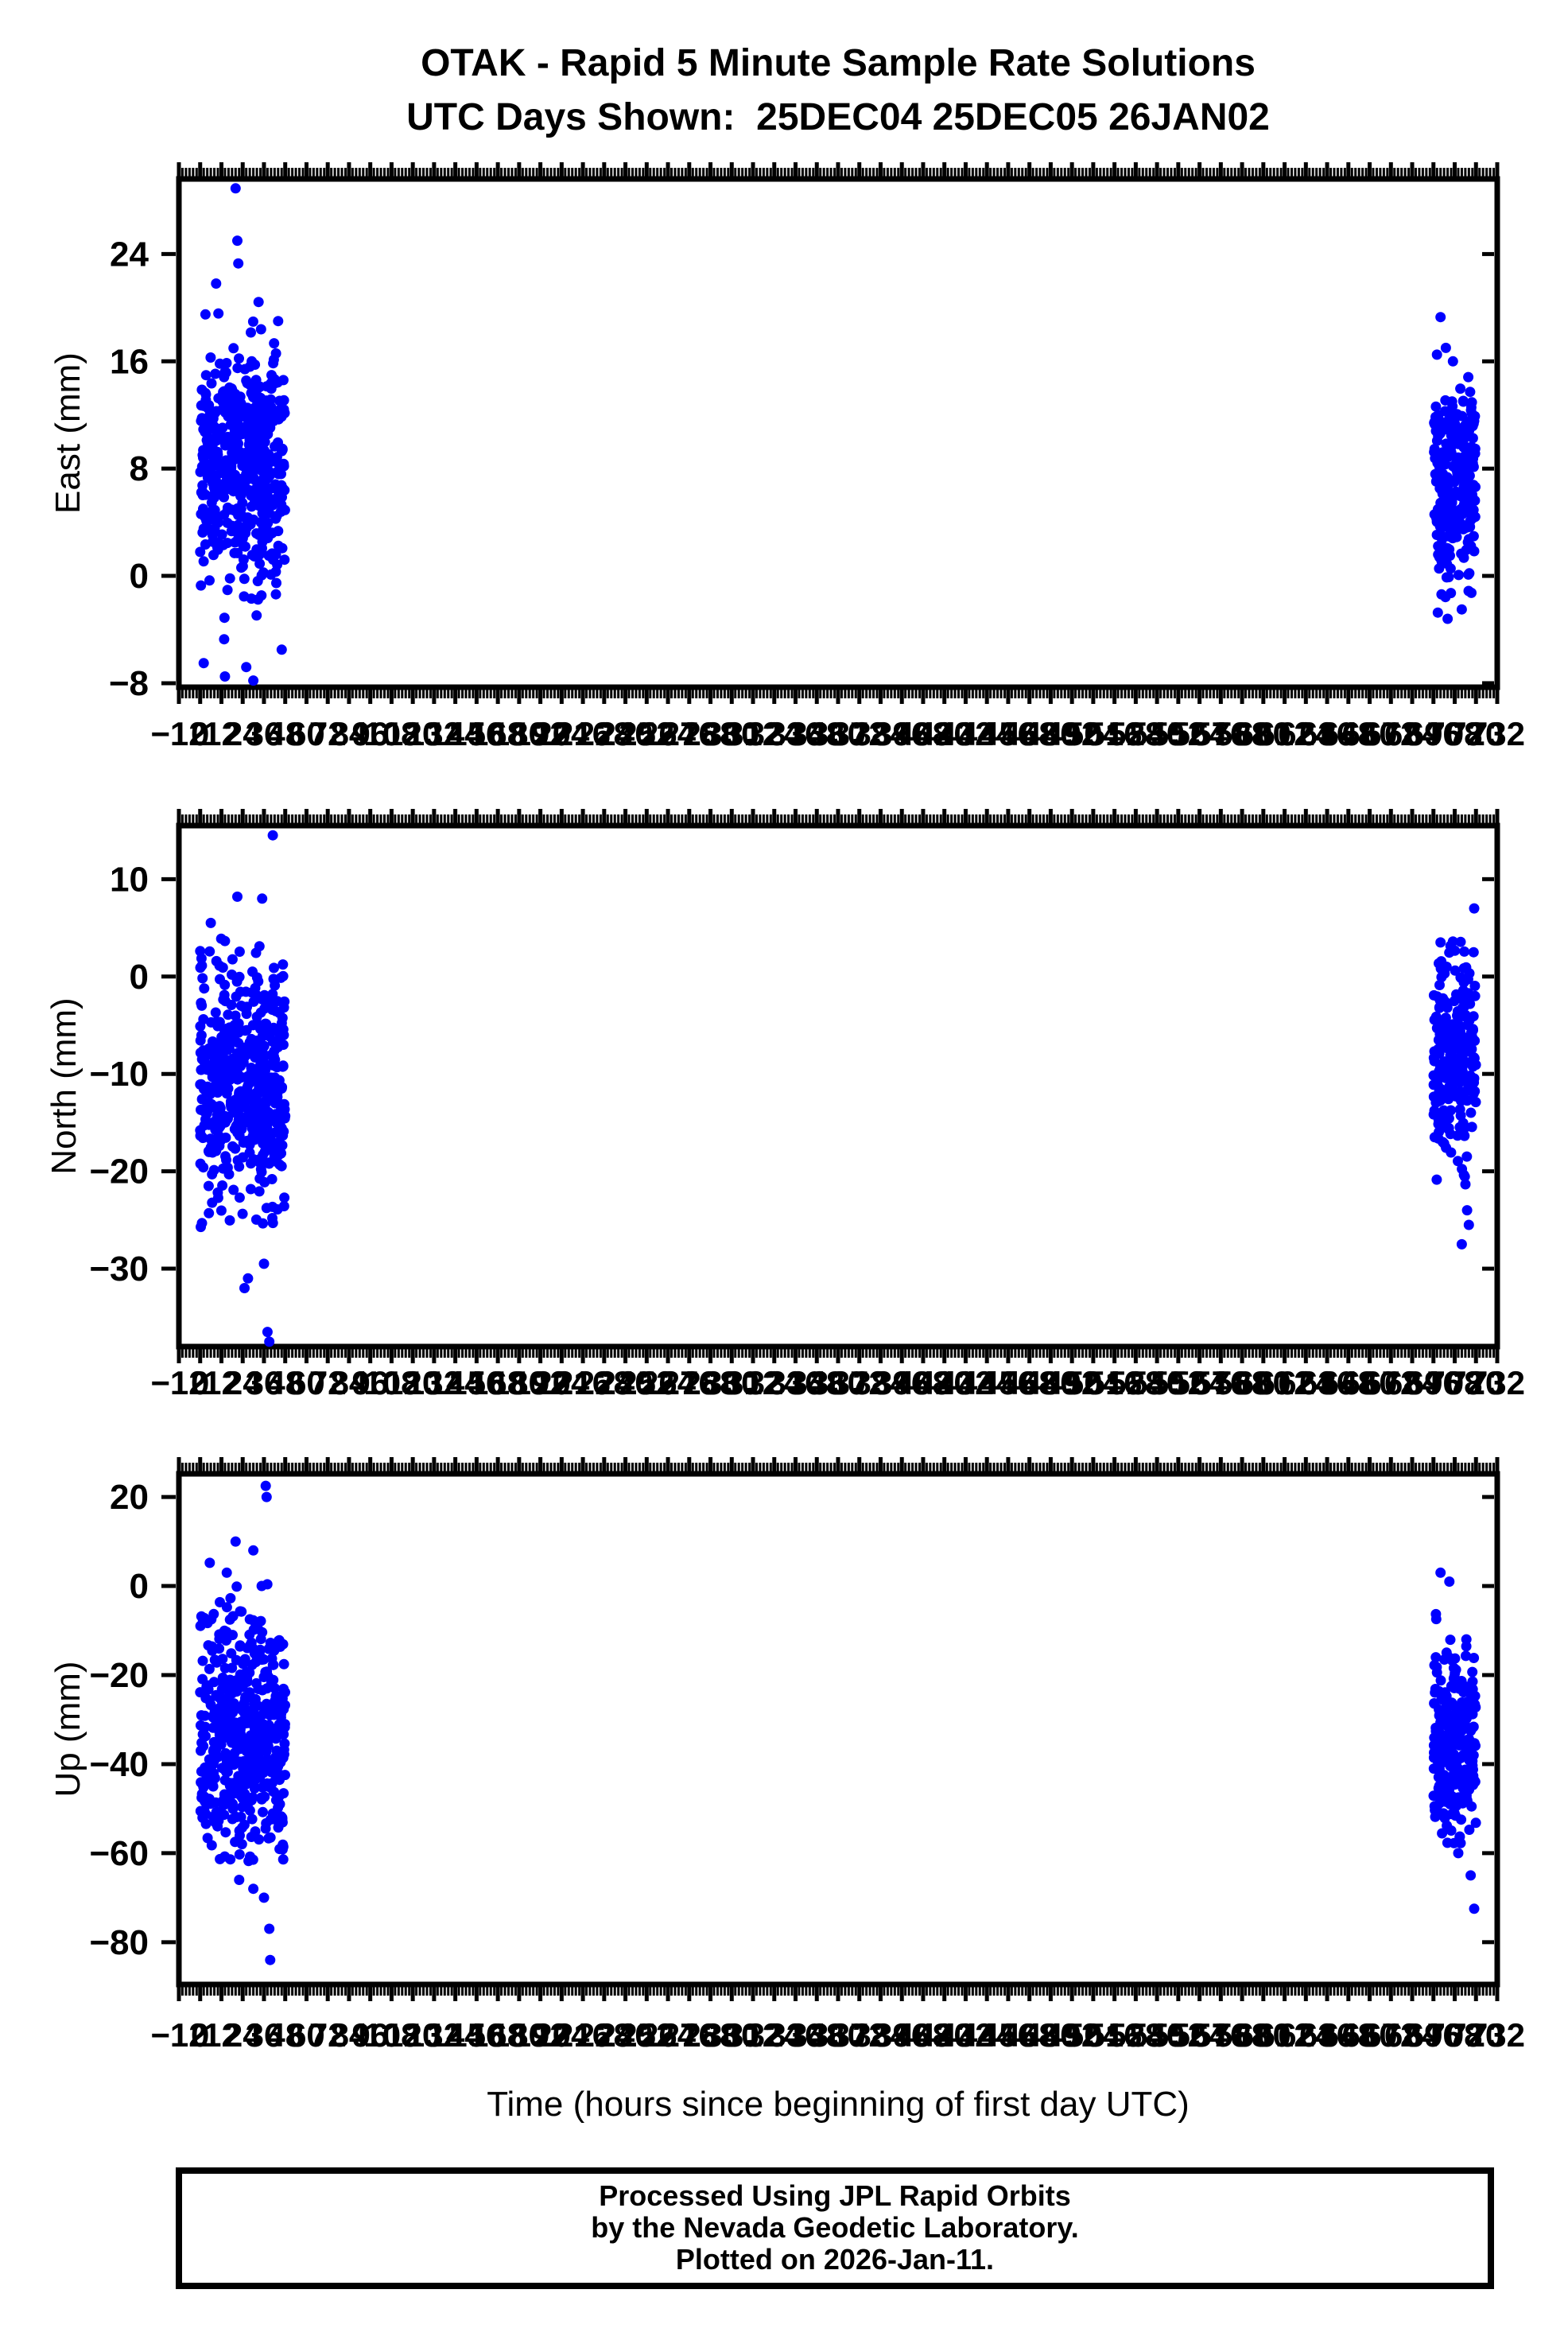 Image resolution: width=1568 pixels, height=2340 pixels. What do you see at coordinates (1178, 1382) in the screenshot?
I see `x-tick-label: 552` at bounding box center [1178, 1382].